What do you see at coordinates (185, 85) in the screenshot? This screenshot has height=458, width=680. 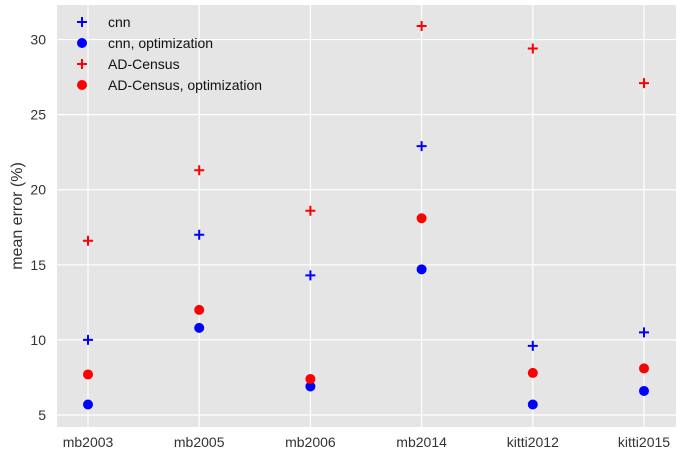 I see `legend-label-3: AD-Census, optimization` at bounding box center [185, 85].